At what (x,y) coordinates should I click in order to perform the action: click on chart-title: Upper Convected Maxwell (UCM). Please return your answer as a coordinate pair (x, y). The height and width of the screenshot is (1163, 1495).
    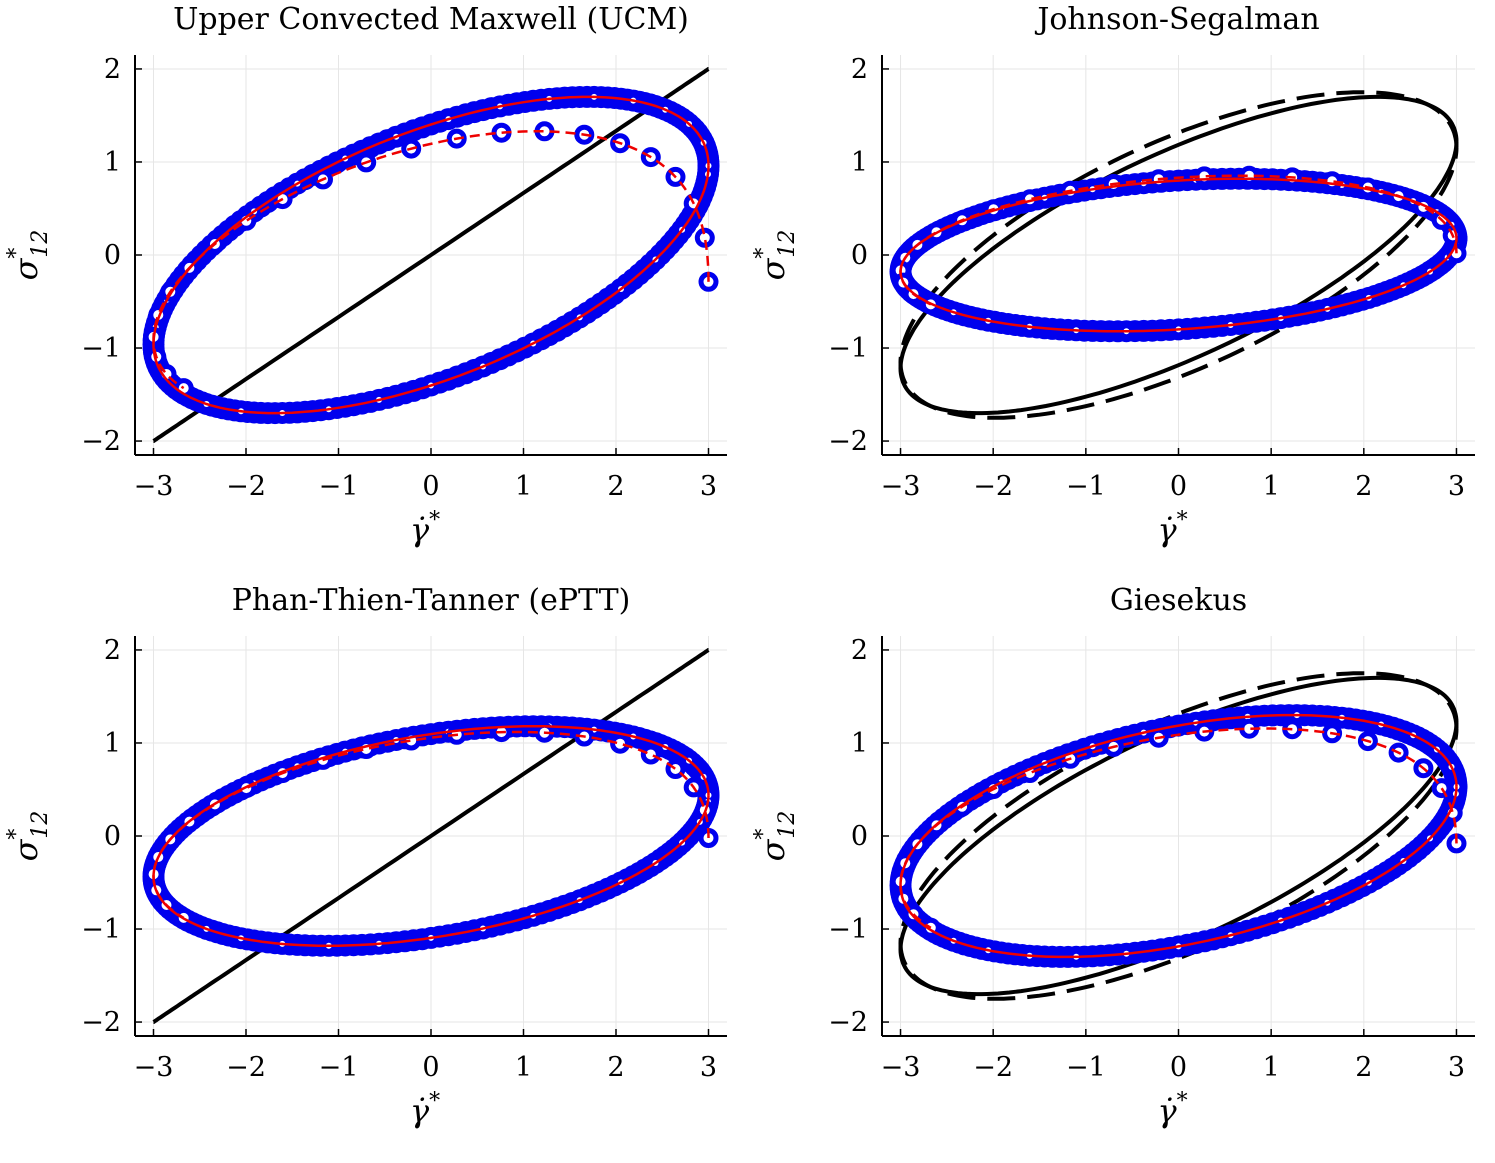
    Looking at the image, I should click on (431, 19).